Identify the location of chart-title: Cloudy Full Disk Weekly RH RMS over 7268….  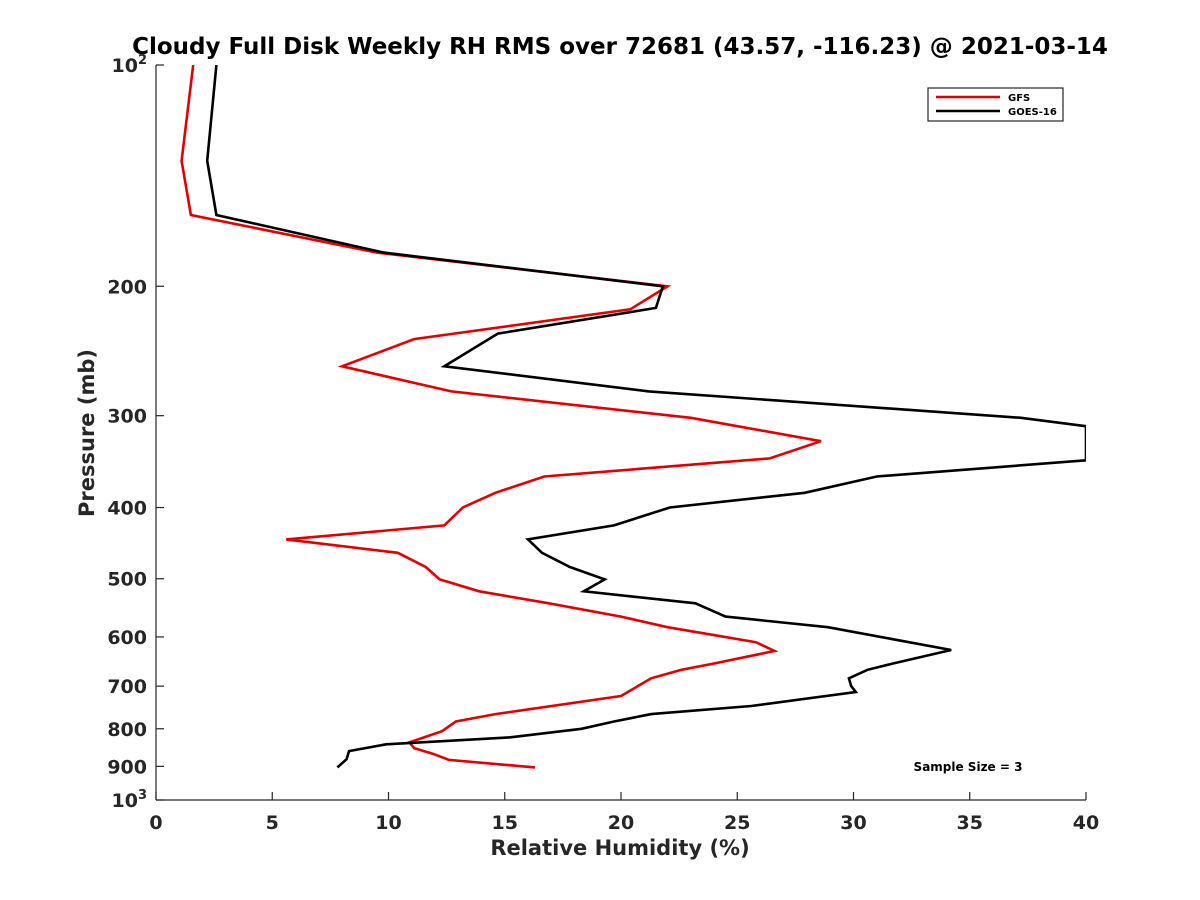
(620, 47).